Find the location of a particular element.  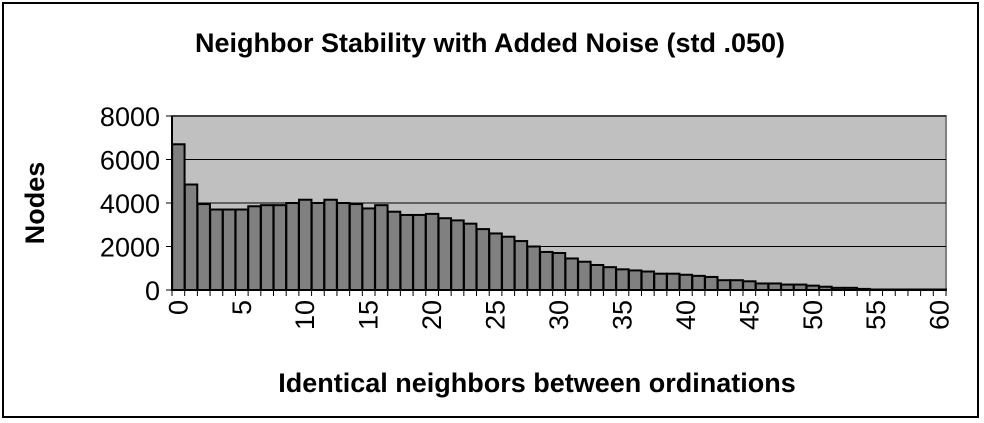

y-axis-label: Nodes is located at coordinates (35, 203).